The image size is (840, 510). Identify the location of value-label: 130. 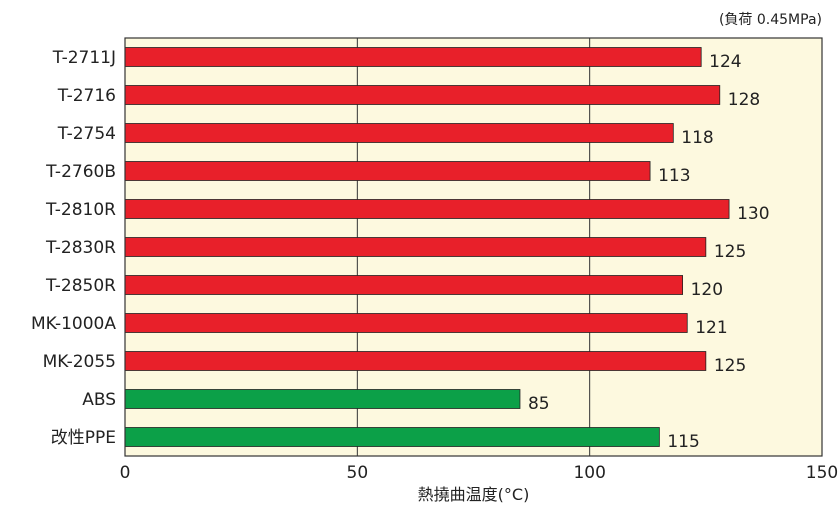
(753, 214).